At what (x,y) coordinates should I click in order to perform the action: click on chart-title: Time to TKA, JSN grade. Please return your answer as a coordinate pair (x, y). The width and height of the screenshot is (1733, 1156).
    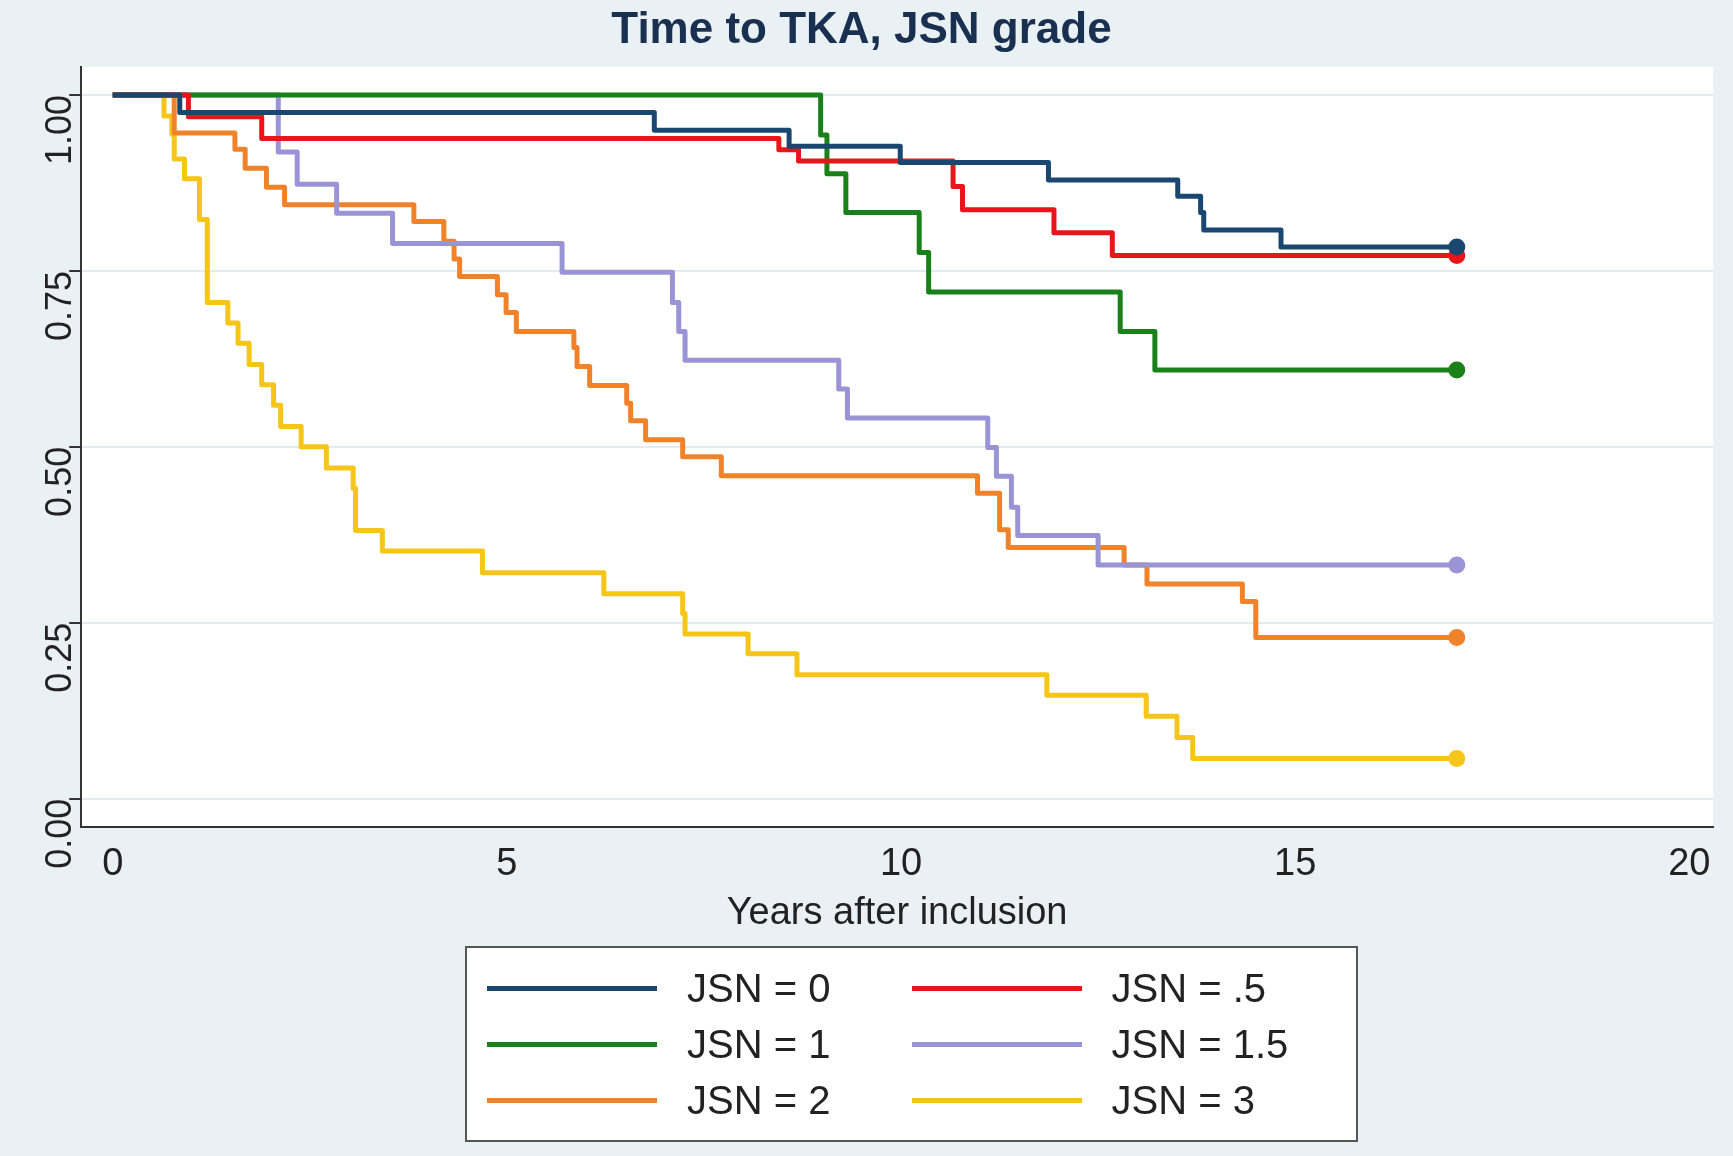
    Looking at the image, I should click on (861, 27).